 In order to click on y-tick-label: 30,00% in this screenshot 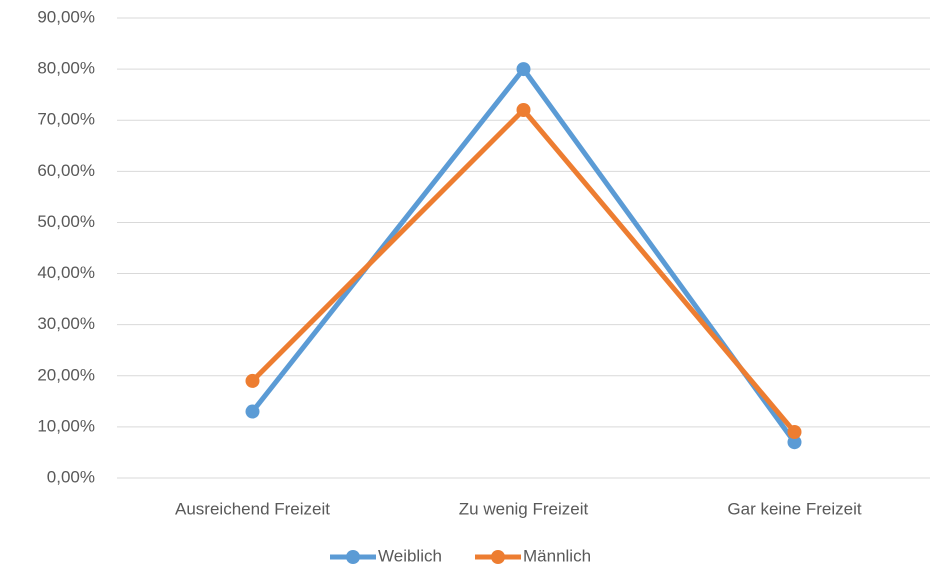, I will do `click(66, 323)`.